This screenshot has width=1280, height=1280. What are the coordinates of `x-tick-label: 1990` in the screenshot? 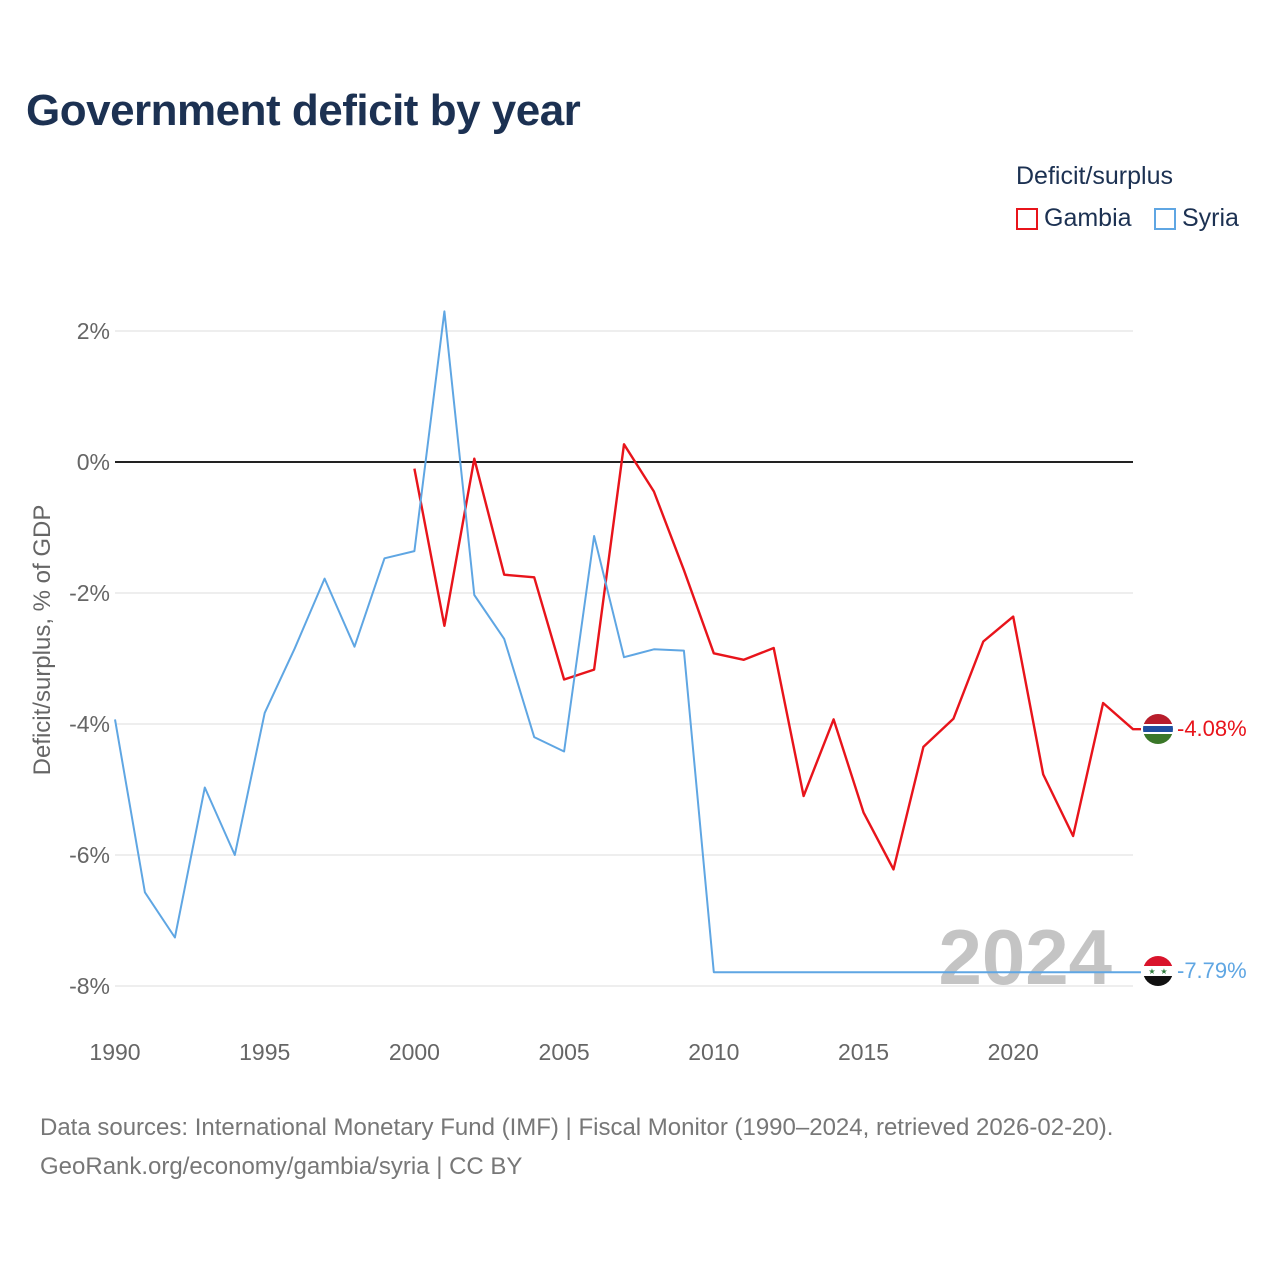 It's located at (114, 1052).